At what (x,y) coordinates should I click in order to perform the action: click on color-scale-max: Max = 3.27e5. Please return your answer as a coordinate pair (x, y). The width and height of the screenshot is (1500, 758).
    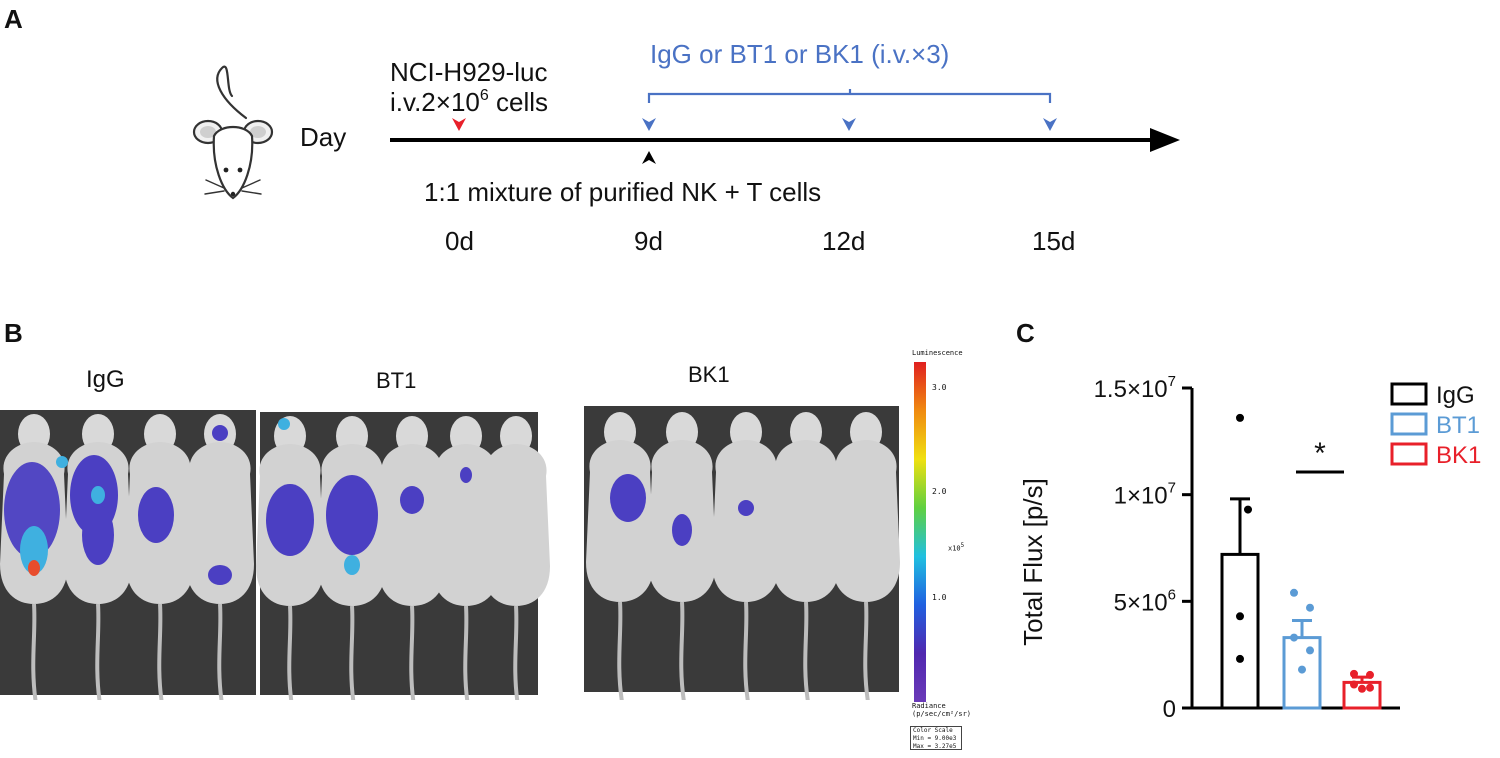
    Looking at the image, I should click on (935, 746).